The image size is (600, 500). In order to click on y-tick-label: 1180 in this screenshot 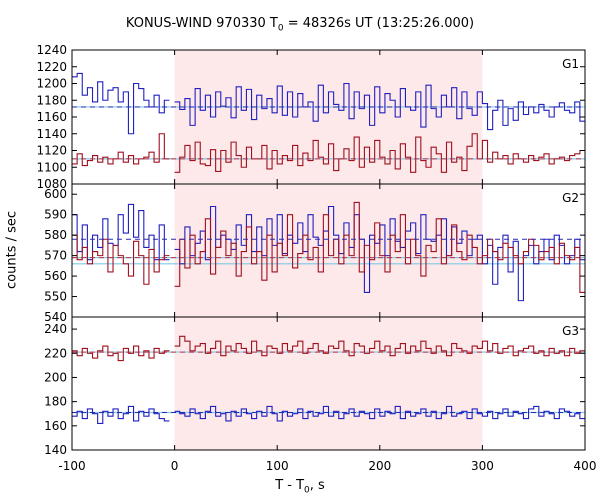, I will do `click(51, 100)`.